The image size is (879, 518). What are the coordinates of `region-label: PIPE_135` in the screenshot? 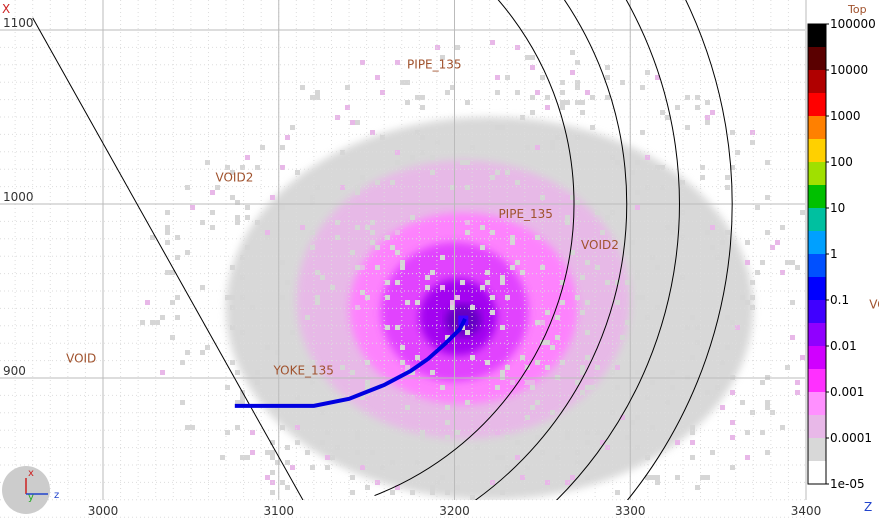 It's located at (434, 64).